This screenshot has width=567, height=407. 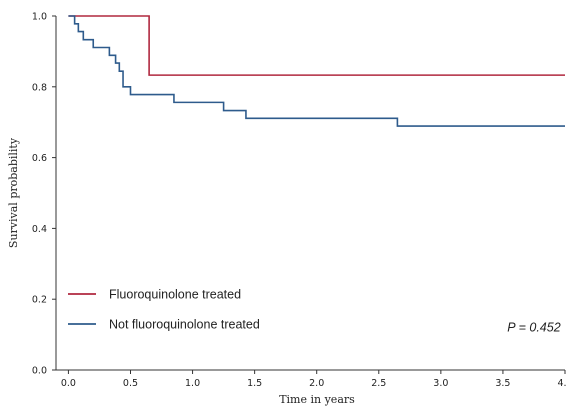 I want to click on x-axis-label: Time in years, so click(x=317, y=399).